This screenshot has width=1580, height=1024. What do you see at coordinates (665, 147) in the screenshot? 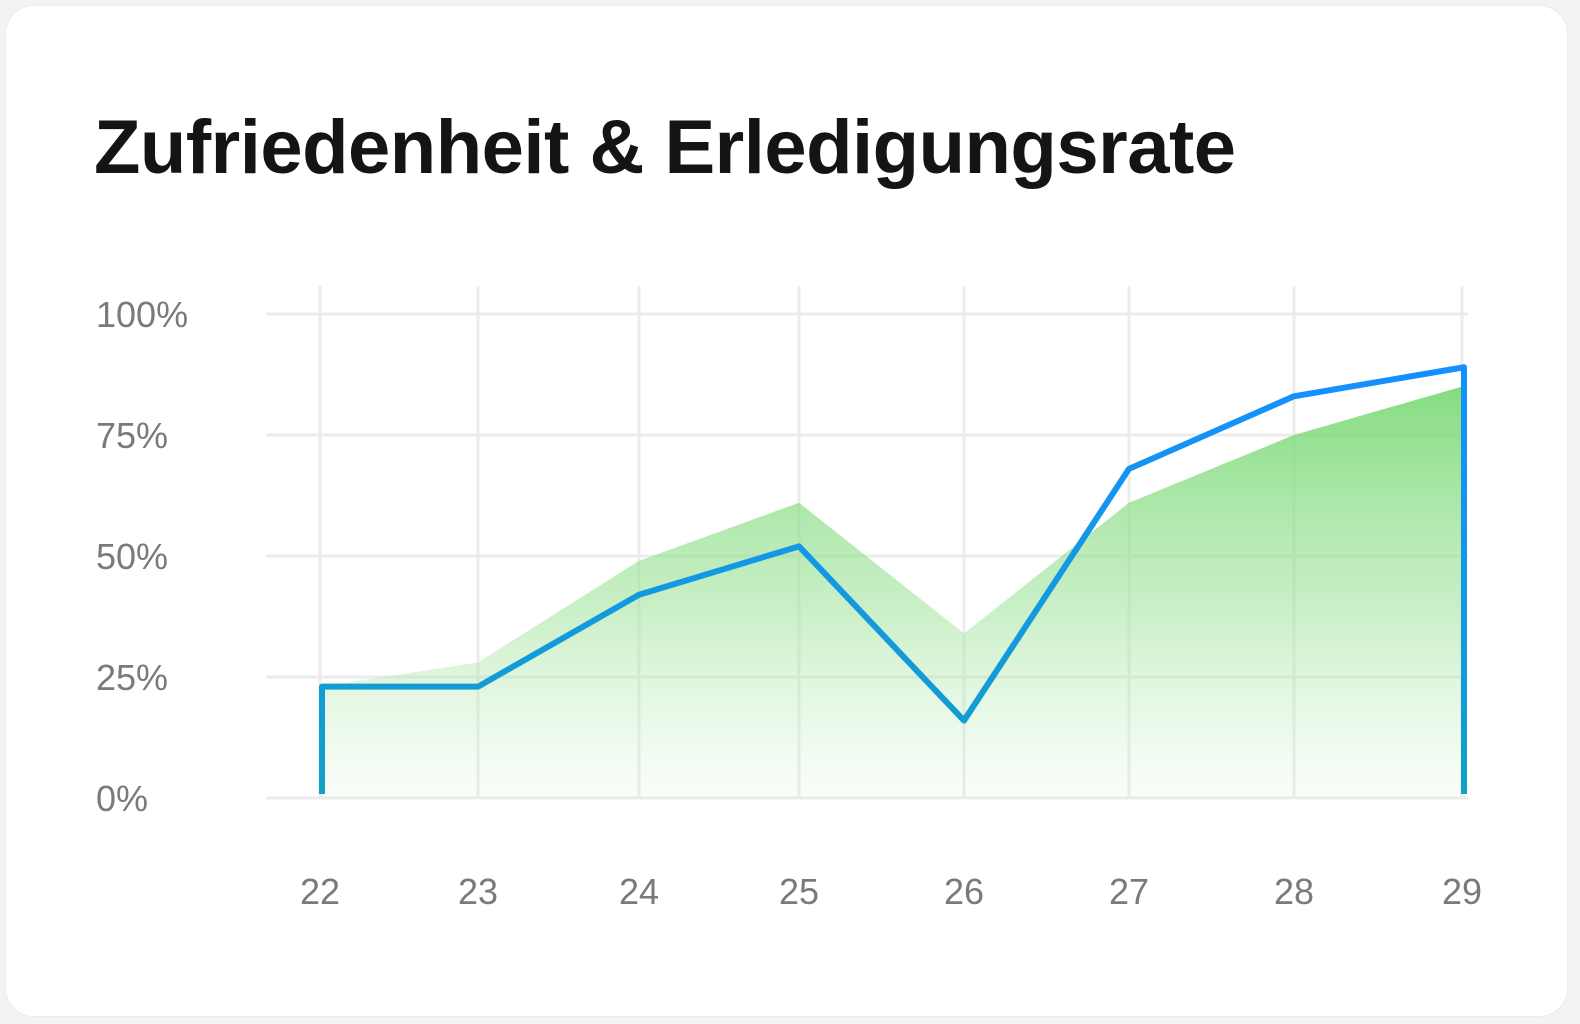
I see `chart-title: Zufriedenheit & Erledigungsrate` at bounding box center [665, 147].